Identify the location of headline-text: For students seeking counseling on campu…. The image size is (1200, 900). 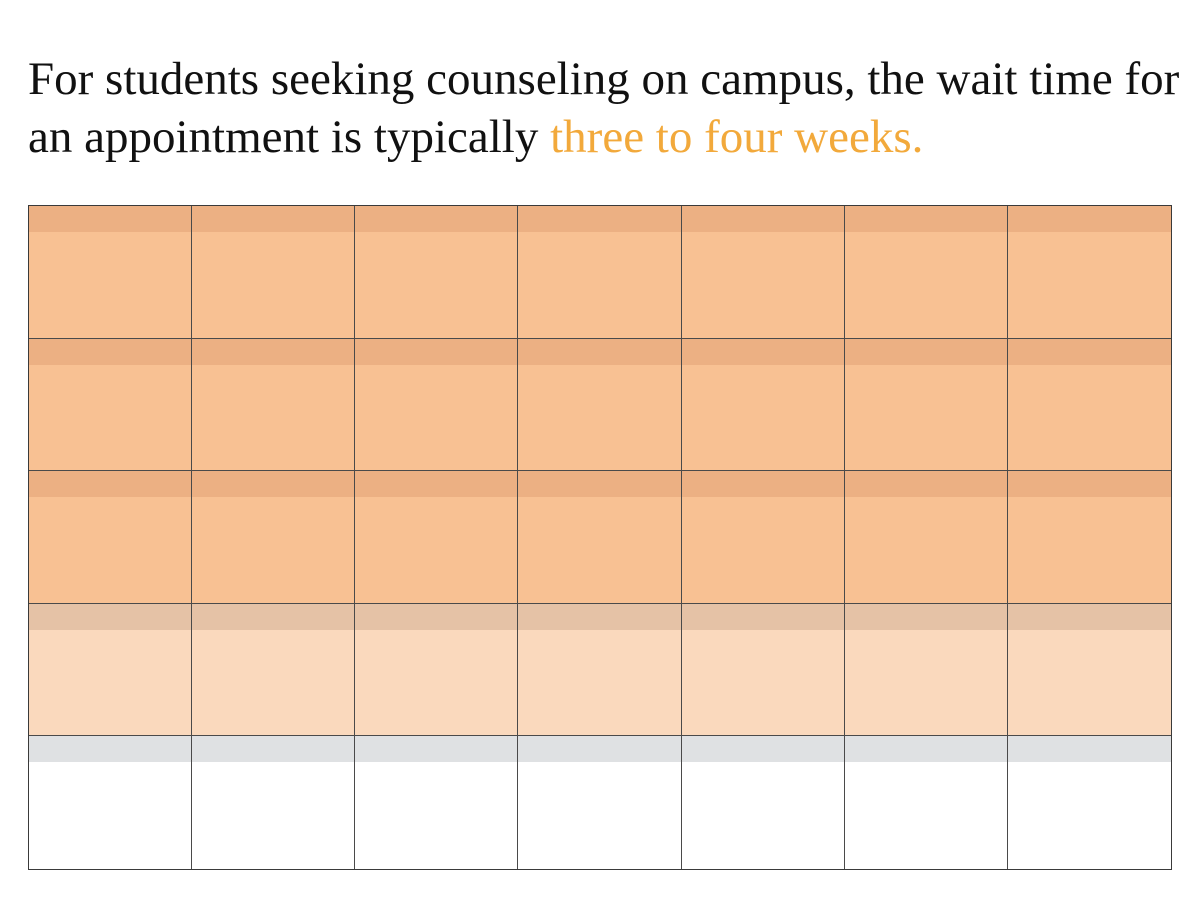
(604, 108).